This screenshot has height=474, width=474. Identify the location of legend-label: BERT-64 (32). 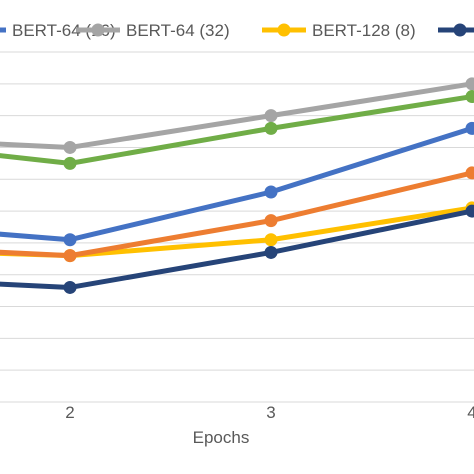
(178, 30).